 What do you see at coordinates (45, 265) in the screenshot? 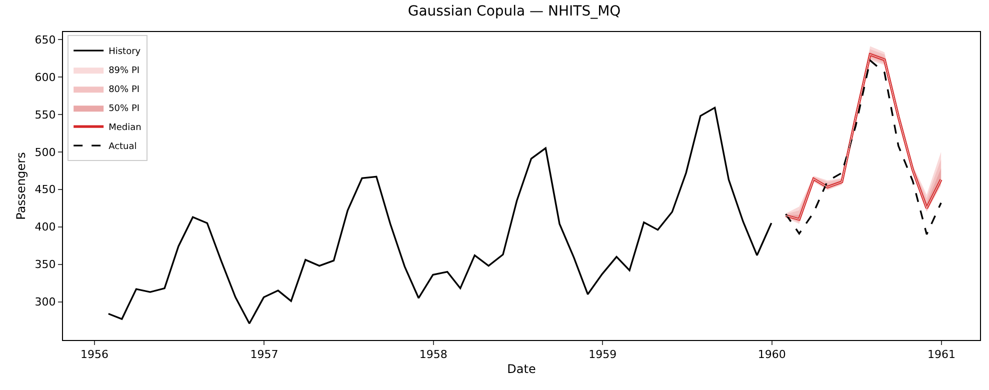
I see `y-tick-label: 350` at bounding box center [45, 265].